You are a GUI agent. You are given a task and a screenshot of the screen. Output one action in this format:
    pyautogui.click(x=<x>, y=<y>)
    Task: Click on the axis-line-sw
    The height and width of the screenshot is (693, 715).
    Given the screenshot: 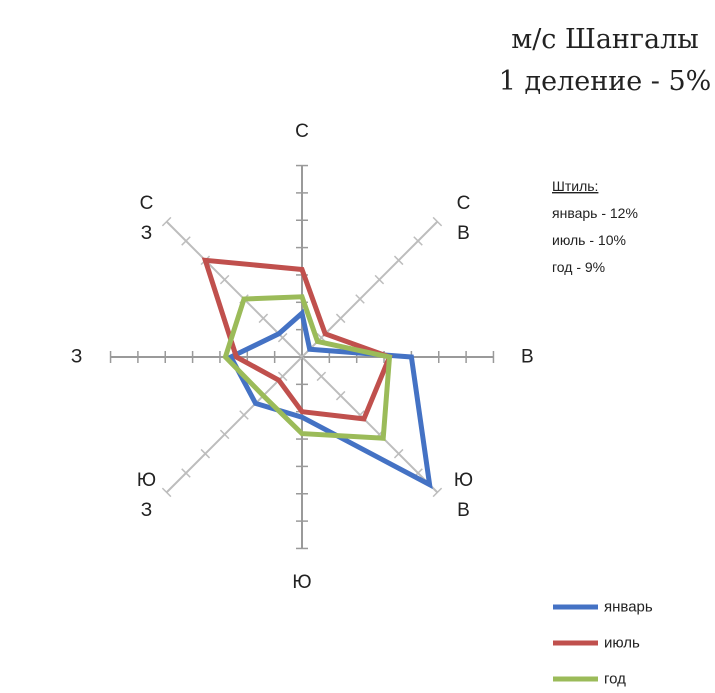 What is the action you would take?
    pyautogui.click(x=234, y=425)
    